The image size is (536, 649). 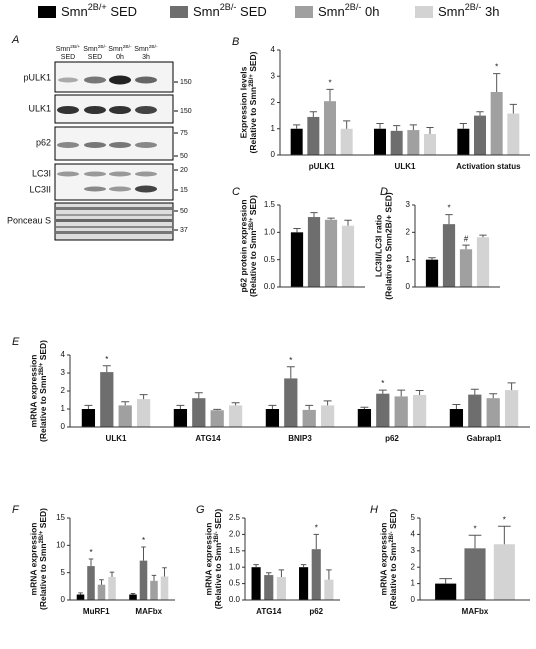 What do you see at coordinates (68, 57) in the screenshot?
I see `lane-label: SED` at bounding box center [68, 57].